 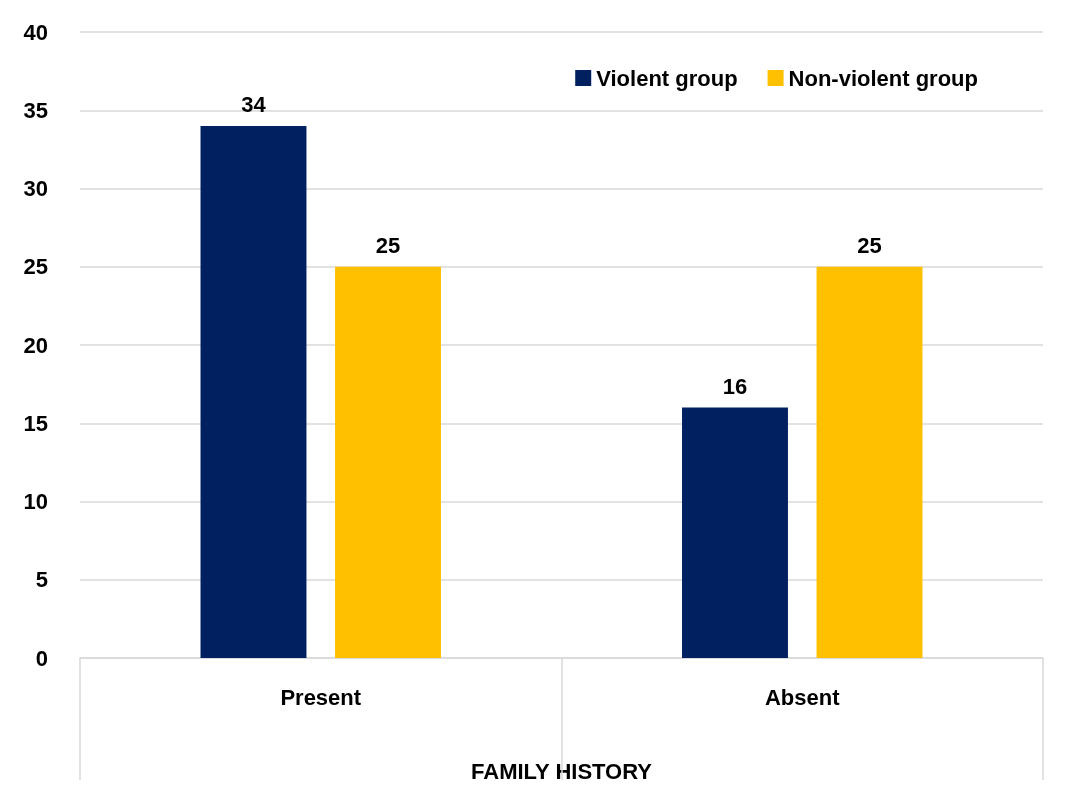 What do you see at coordinates (883, 78) in the screenshot?
I see `legend-label: Non-violent group` at bounding box center [883, 78].